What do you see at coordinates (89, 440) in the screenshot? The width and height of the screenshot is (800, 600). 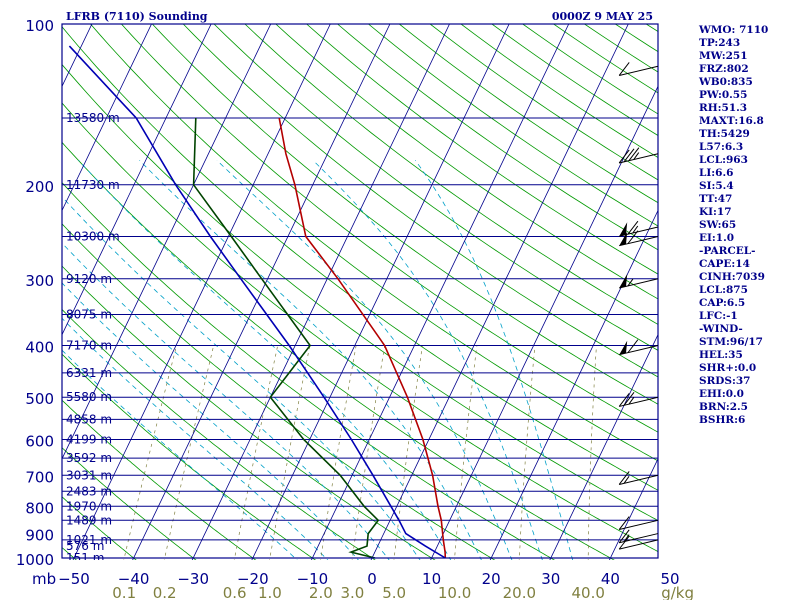 I see `height-label: 4199 m` at bounding box center [89, 440].